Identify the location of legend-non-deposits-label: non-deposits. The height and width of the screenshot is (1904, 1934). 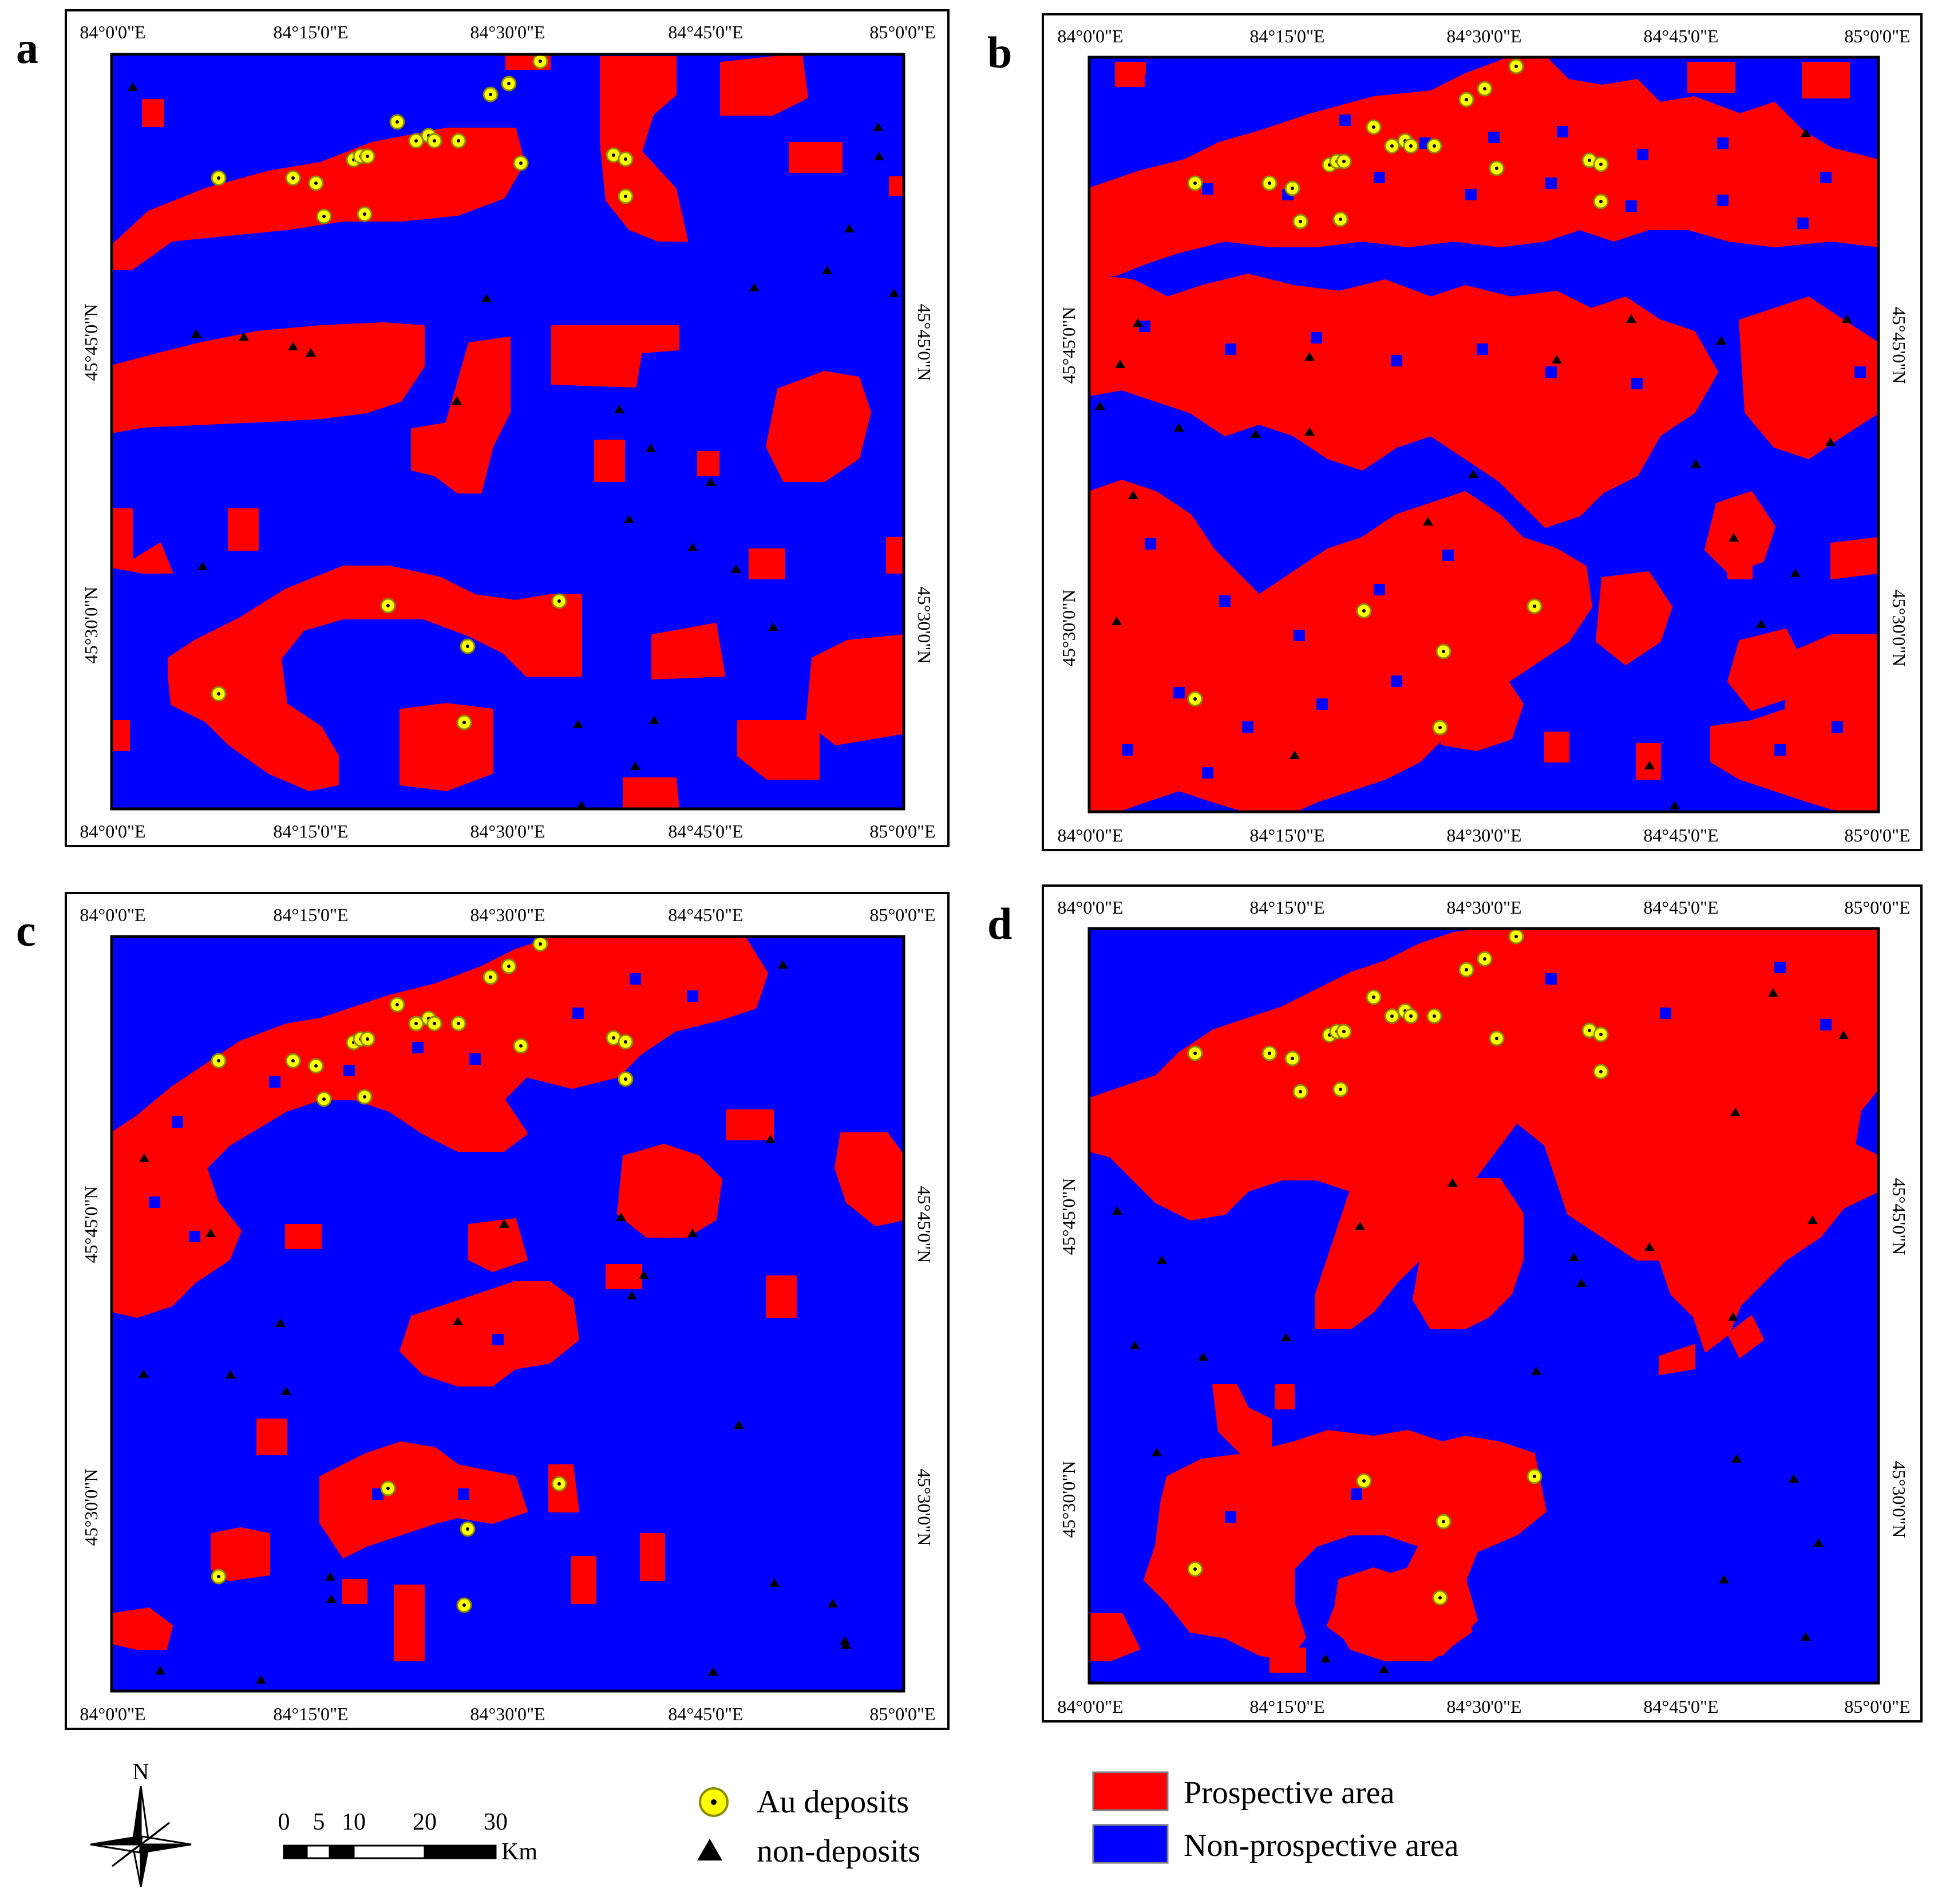
(838, 1851).